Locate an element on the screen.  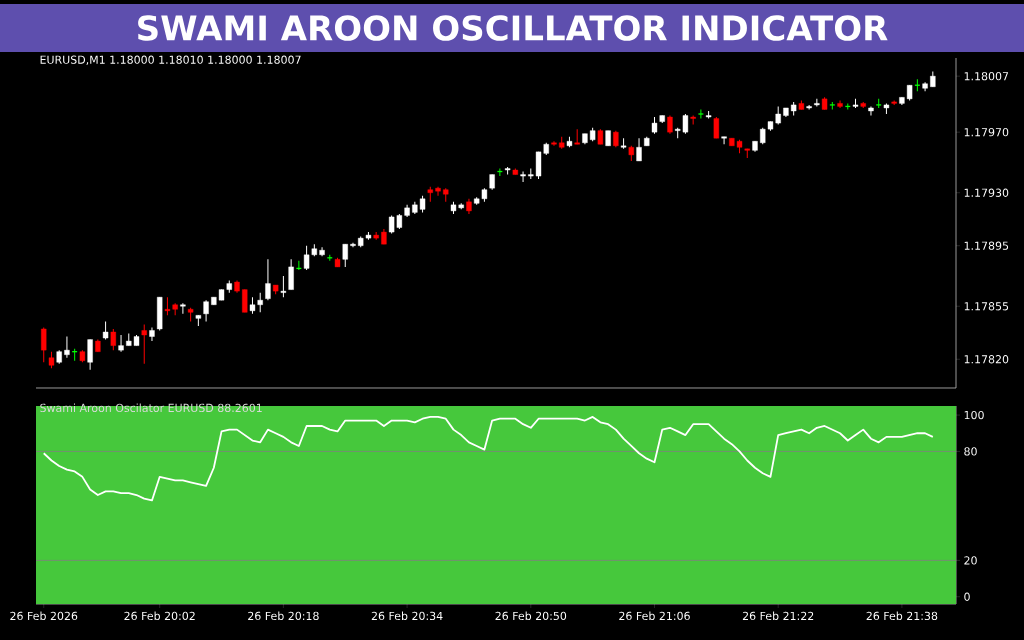
x-tick-label: 26 Feb 20:50 is located at coordinates (531, 616).